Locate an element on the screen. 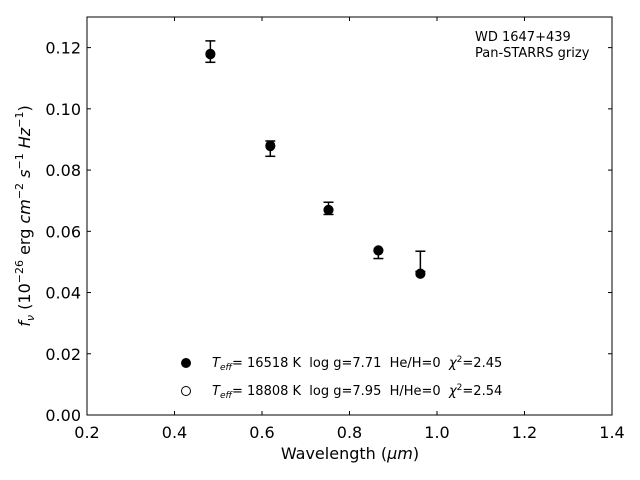 The width and height of the screenshot is (640, 480). x-tick-label: 1.0 is located at coordinates (436, 432).